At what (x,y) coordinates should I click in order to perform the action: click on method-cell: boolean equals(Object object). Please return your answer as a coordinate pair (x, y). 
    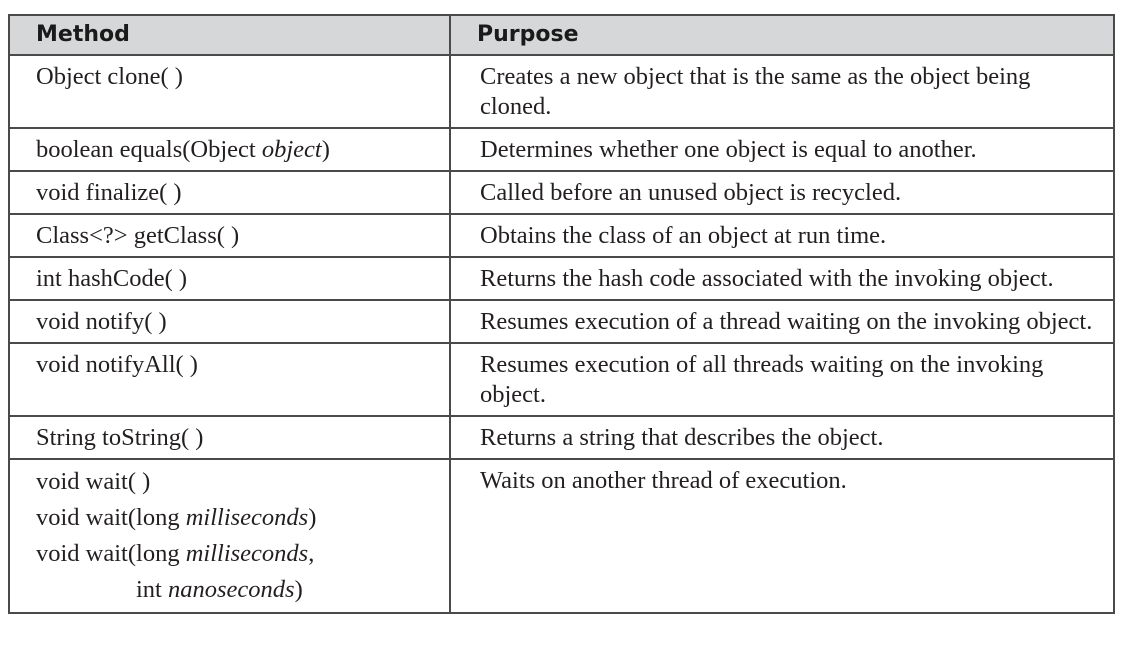
    Looking at the image, I should click on (229, 149).